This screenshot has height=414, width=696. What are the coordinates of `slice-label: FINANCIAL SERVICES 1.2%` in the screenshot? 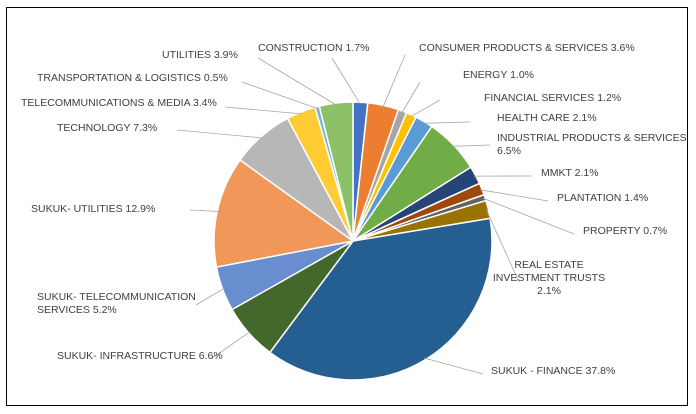 It's located at (552, 98).